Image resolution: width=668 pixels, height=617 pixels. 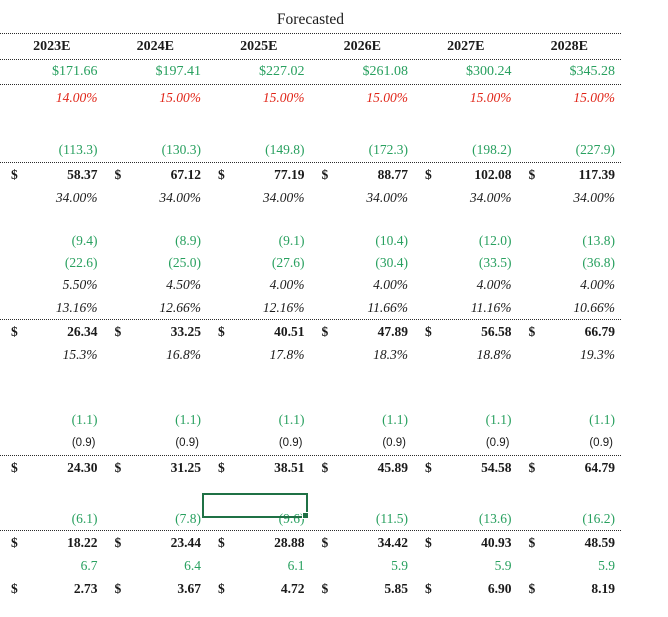 I want to click on cell: 13.16%, so click(x=76, y=307).